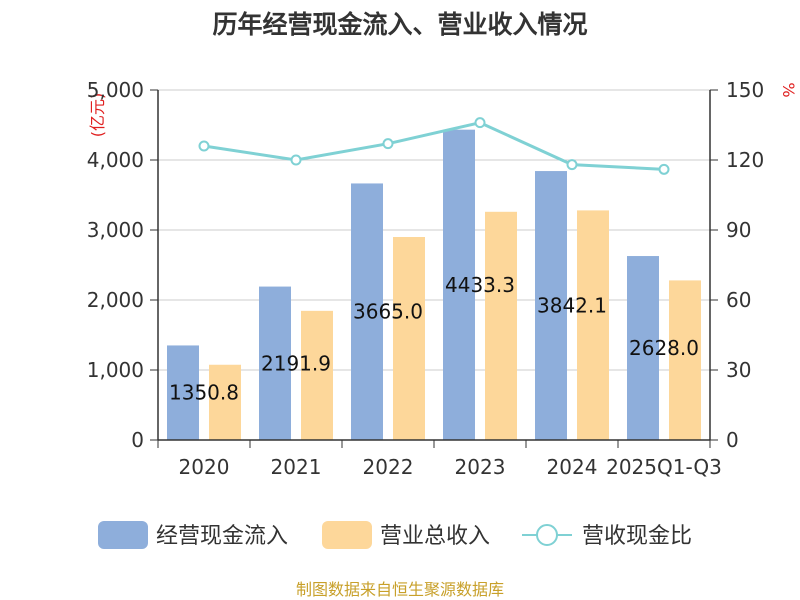 The image size is (800, 600). I want to click on chart-title: 历年经营现金流入、营业收入情况, so click(399, 24).